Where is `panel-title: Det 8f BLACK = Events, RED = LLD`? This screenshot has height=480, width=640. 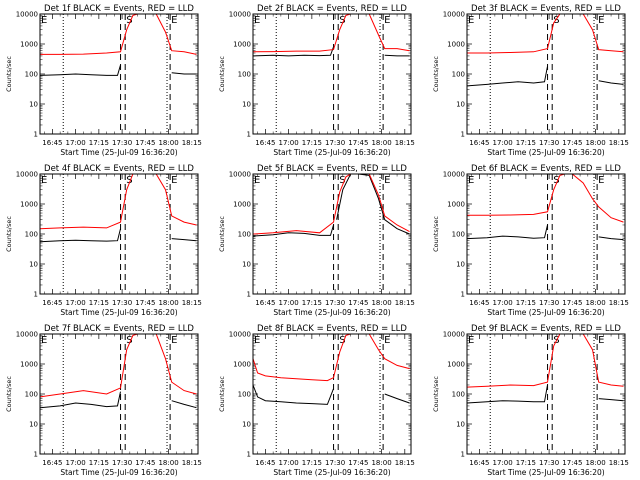 panel-title: Det 8f BLACK = Events, RED = LLD is located at coordinates (332, 329).